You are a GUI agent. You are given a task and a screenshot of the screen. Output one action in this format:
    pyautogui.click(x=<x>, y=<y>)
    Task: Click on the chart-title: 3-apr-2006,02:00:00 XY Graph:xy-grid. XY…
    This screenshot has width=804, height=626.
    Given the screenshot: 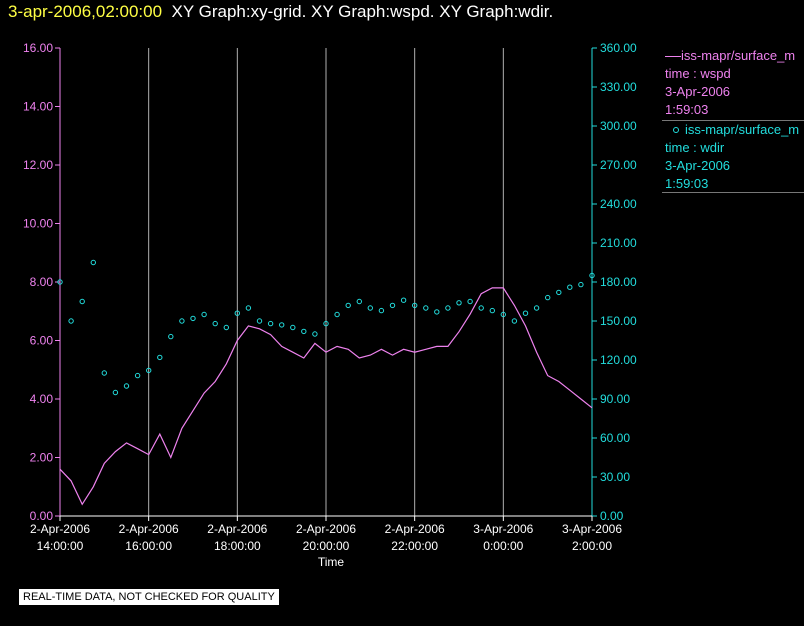 What is the action you would take?
    pyautogui.click(x=280, y=12)
    